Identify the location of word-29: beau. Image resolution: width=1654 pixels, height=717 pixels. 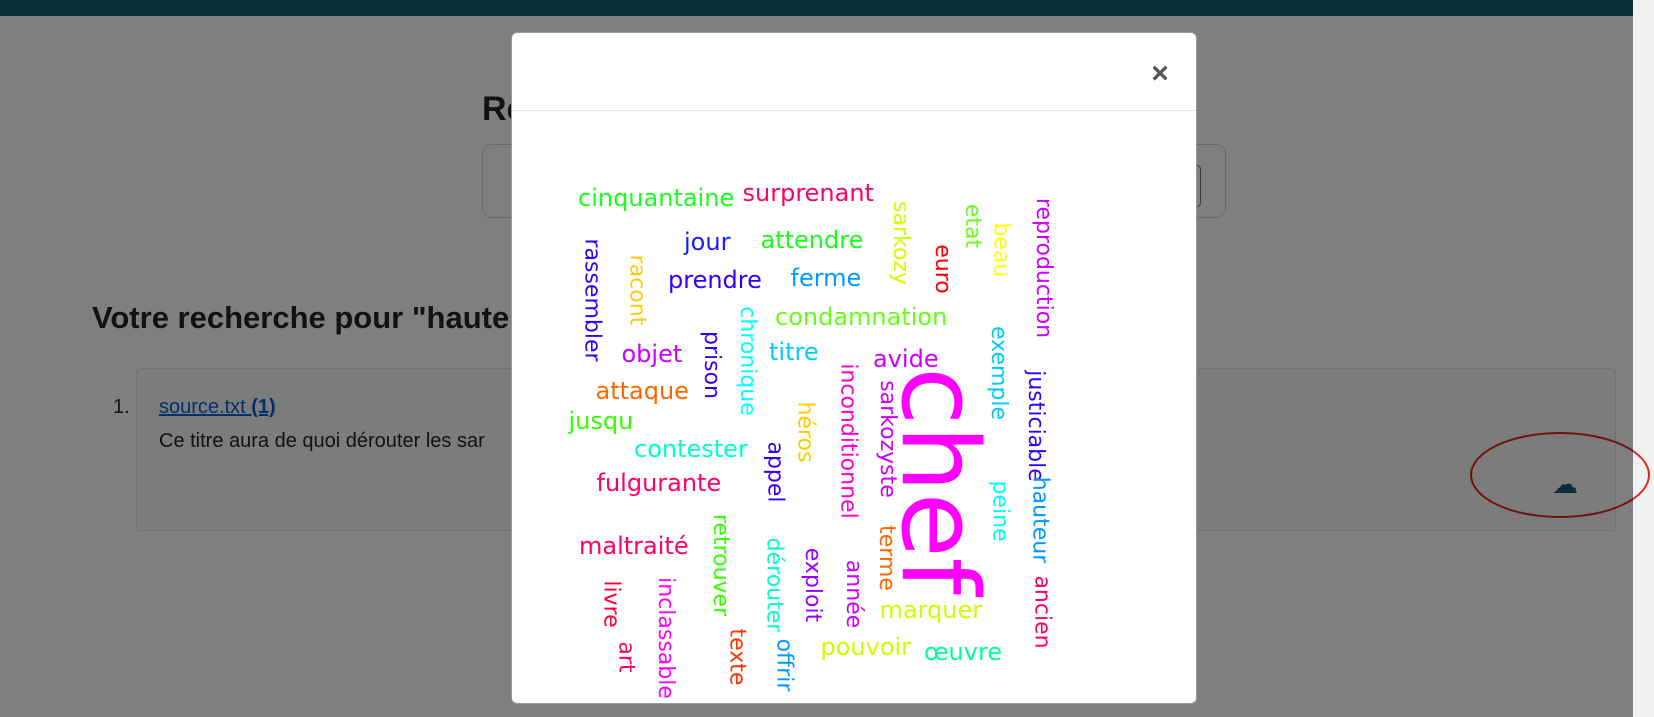
(1000, 250).